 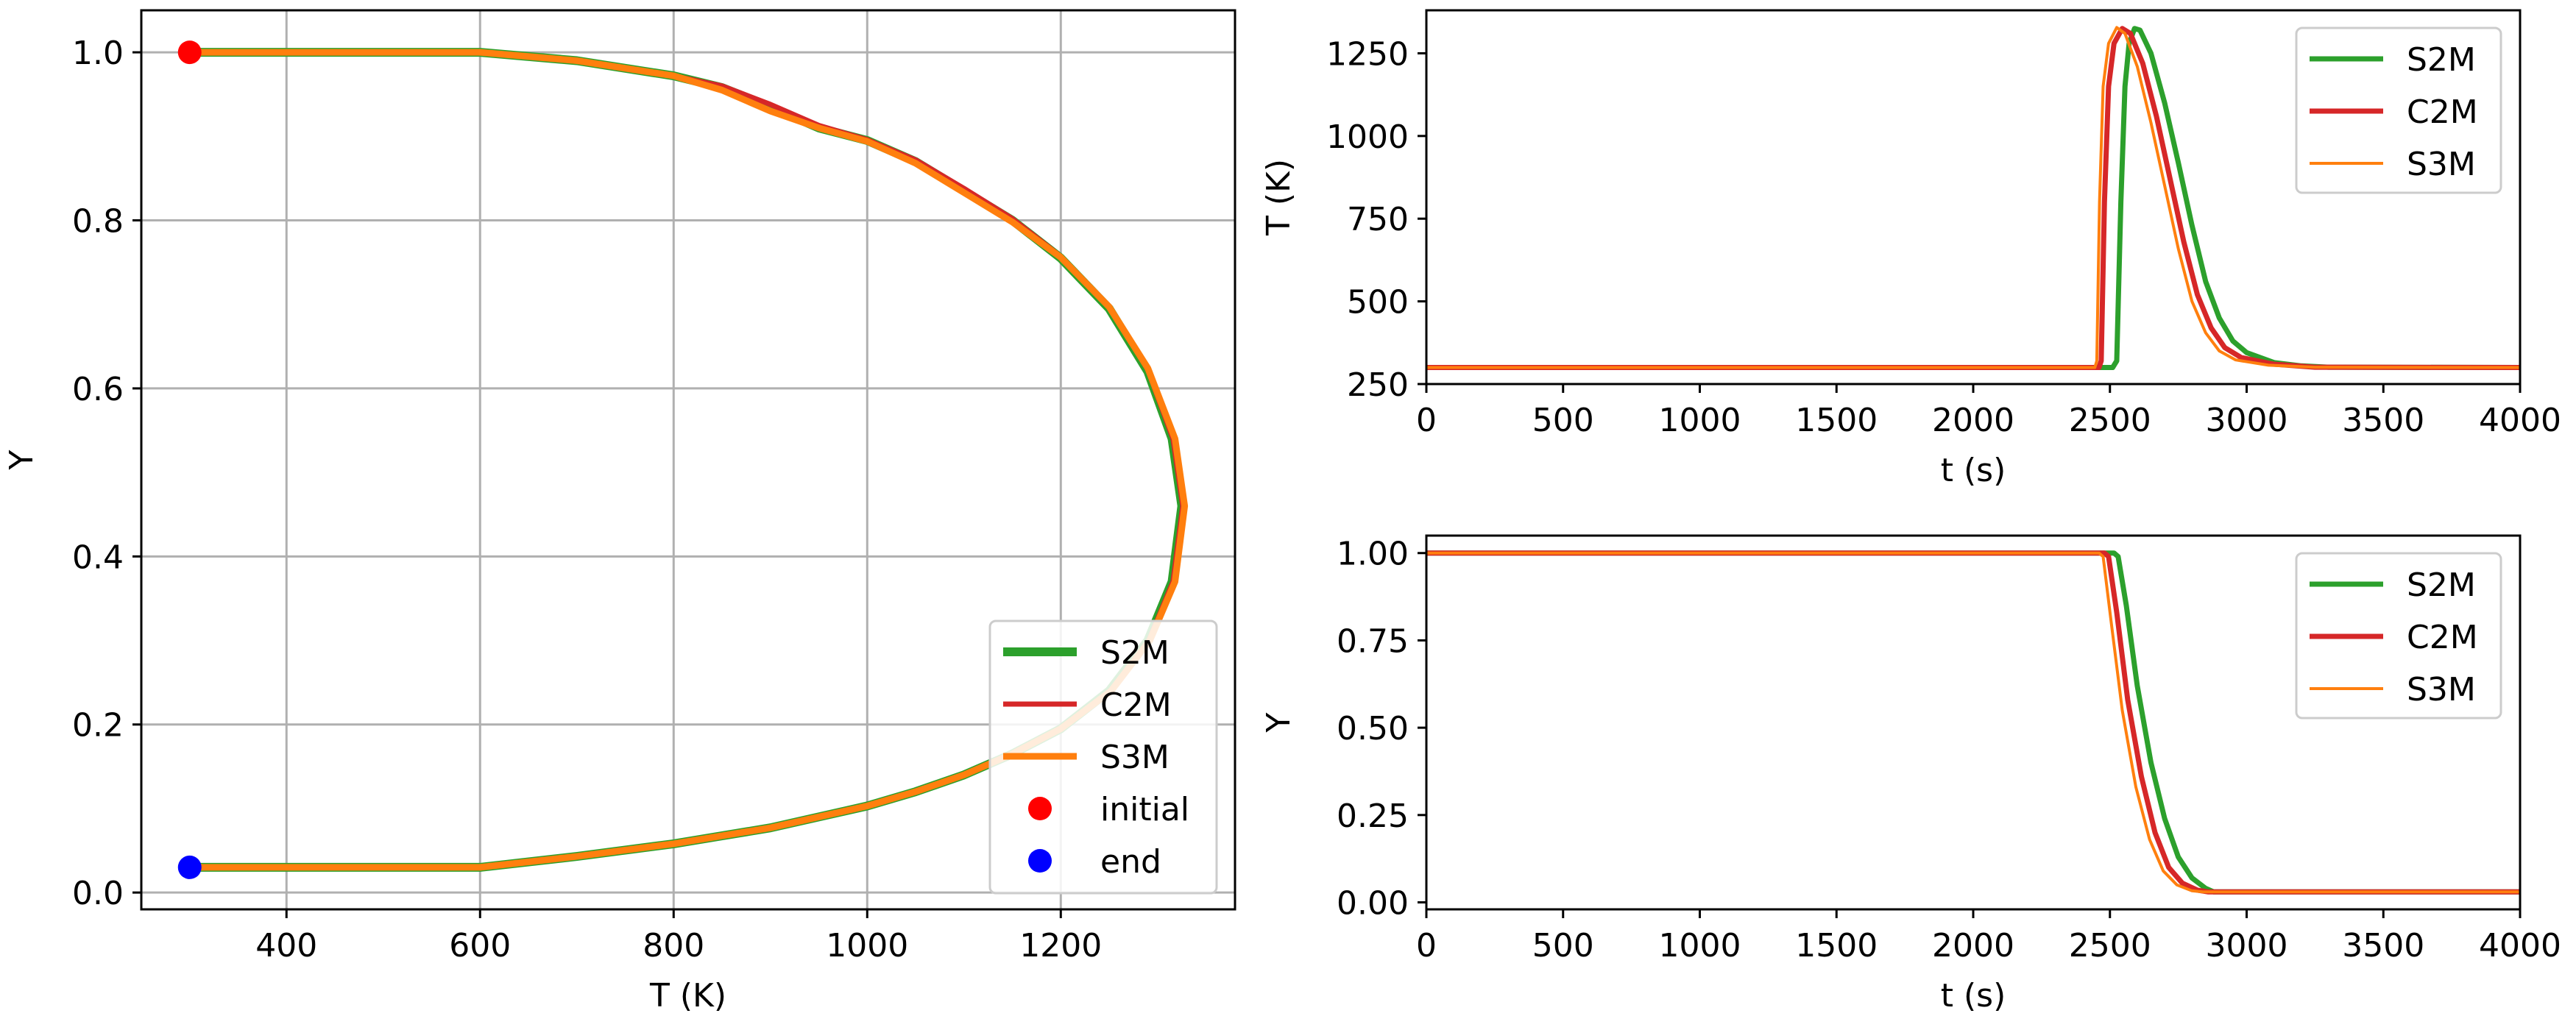 What do you see at coordinates (1367, 137) in the screenshot?
I see `y-tick-label: 1000` at bounding box center [1367, 137].